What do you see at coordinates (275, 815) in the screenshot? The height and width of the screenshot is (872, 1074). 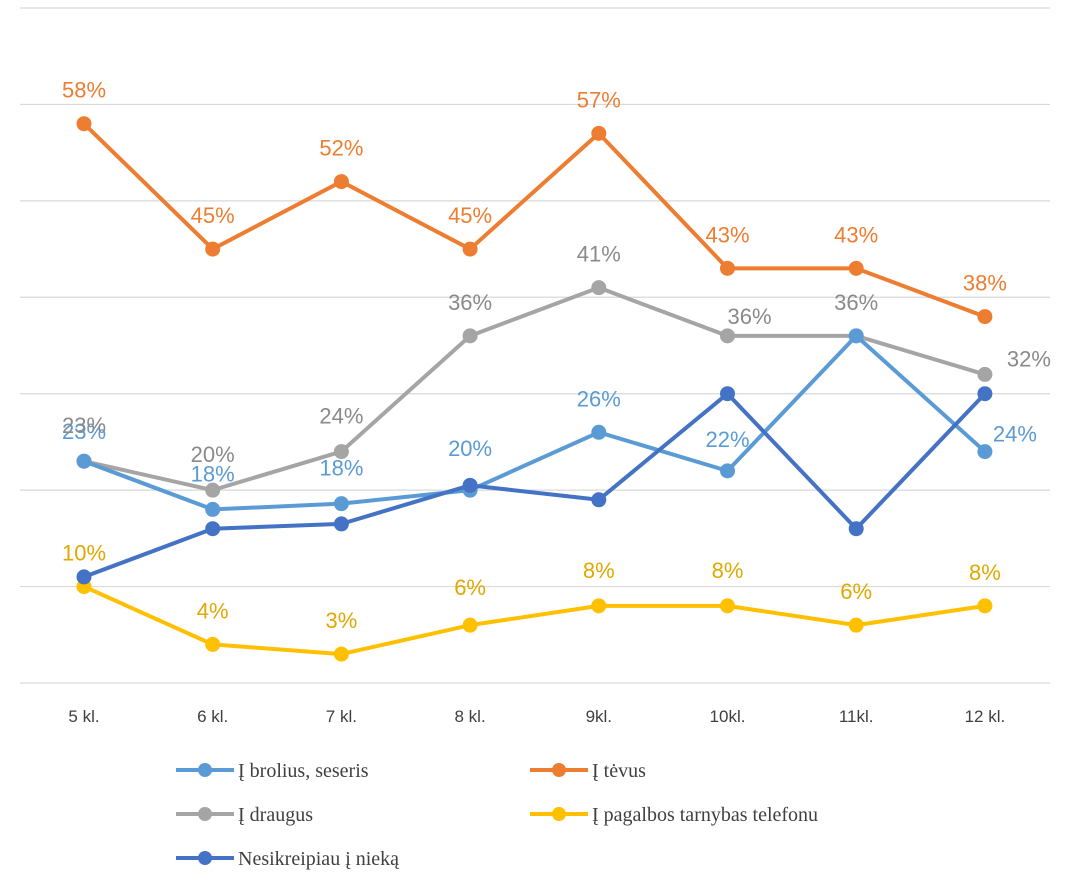 I see `legend-label: Į draugus` at bounding box center [275, 815].